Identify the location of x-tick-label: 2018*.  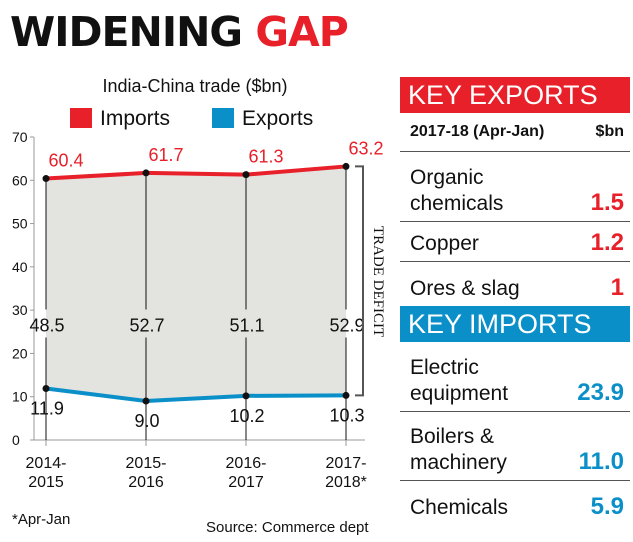
(346, 482).